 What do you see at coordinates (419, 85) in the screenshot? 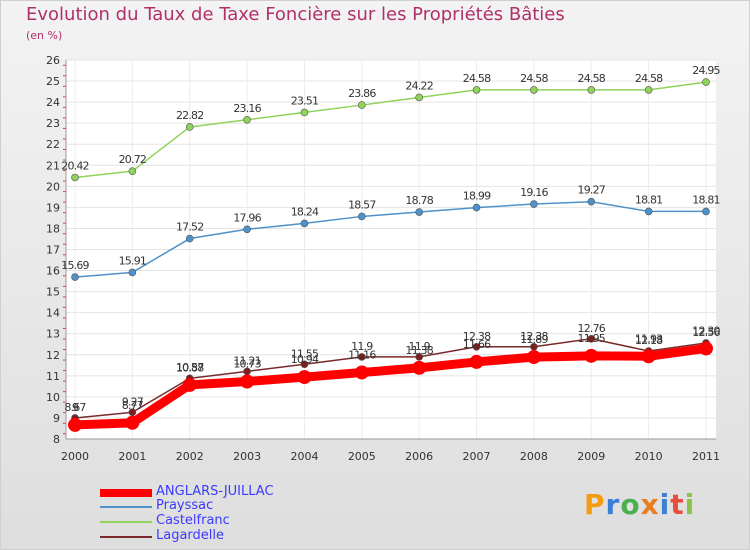
I see `data-label: 24.22` at bounding box center [419, 85].